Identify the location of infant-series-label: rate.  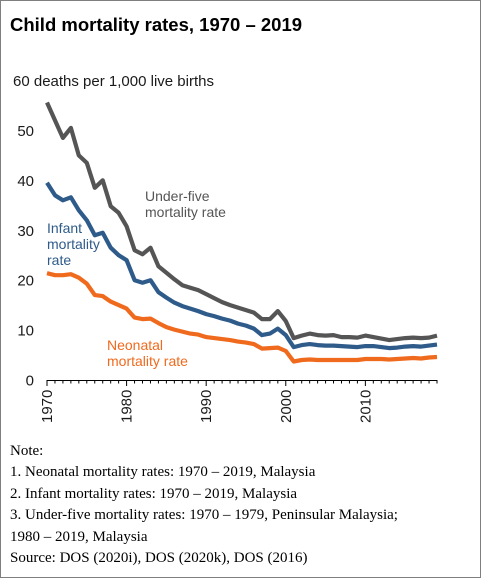
(59, 260).